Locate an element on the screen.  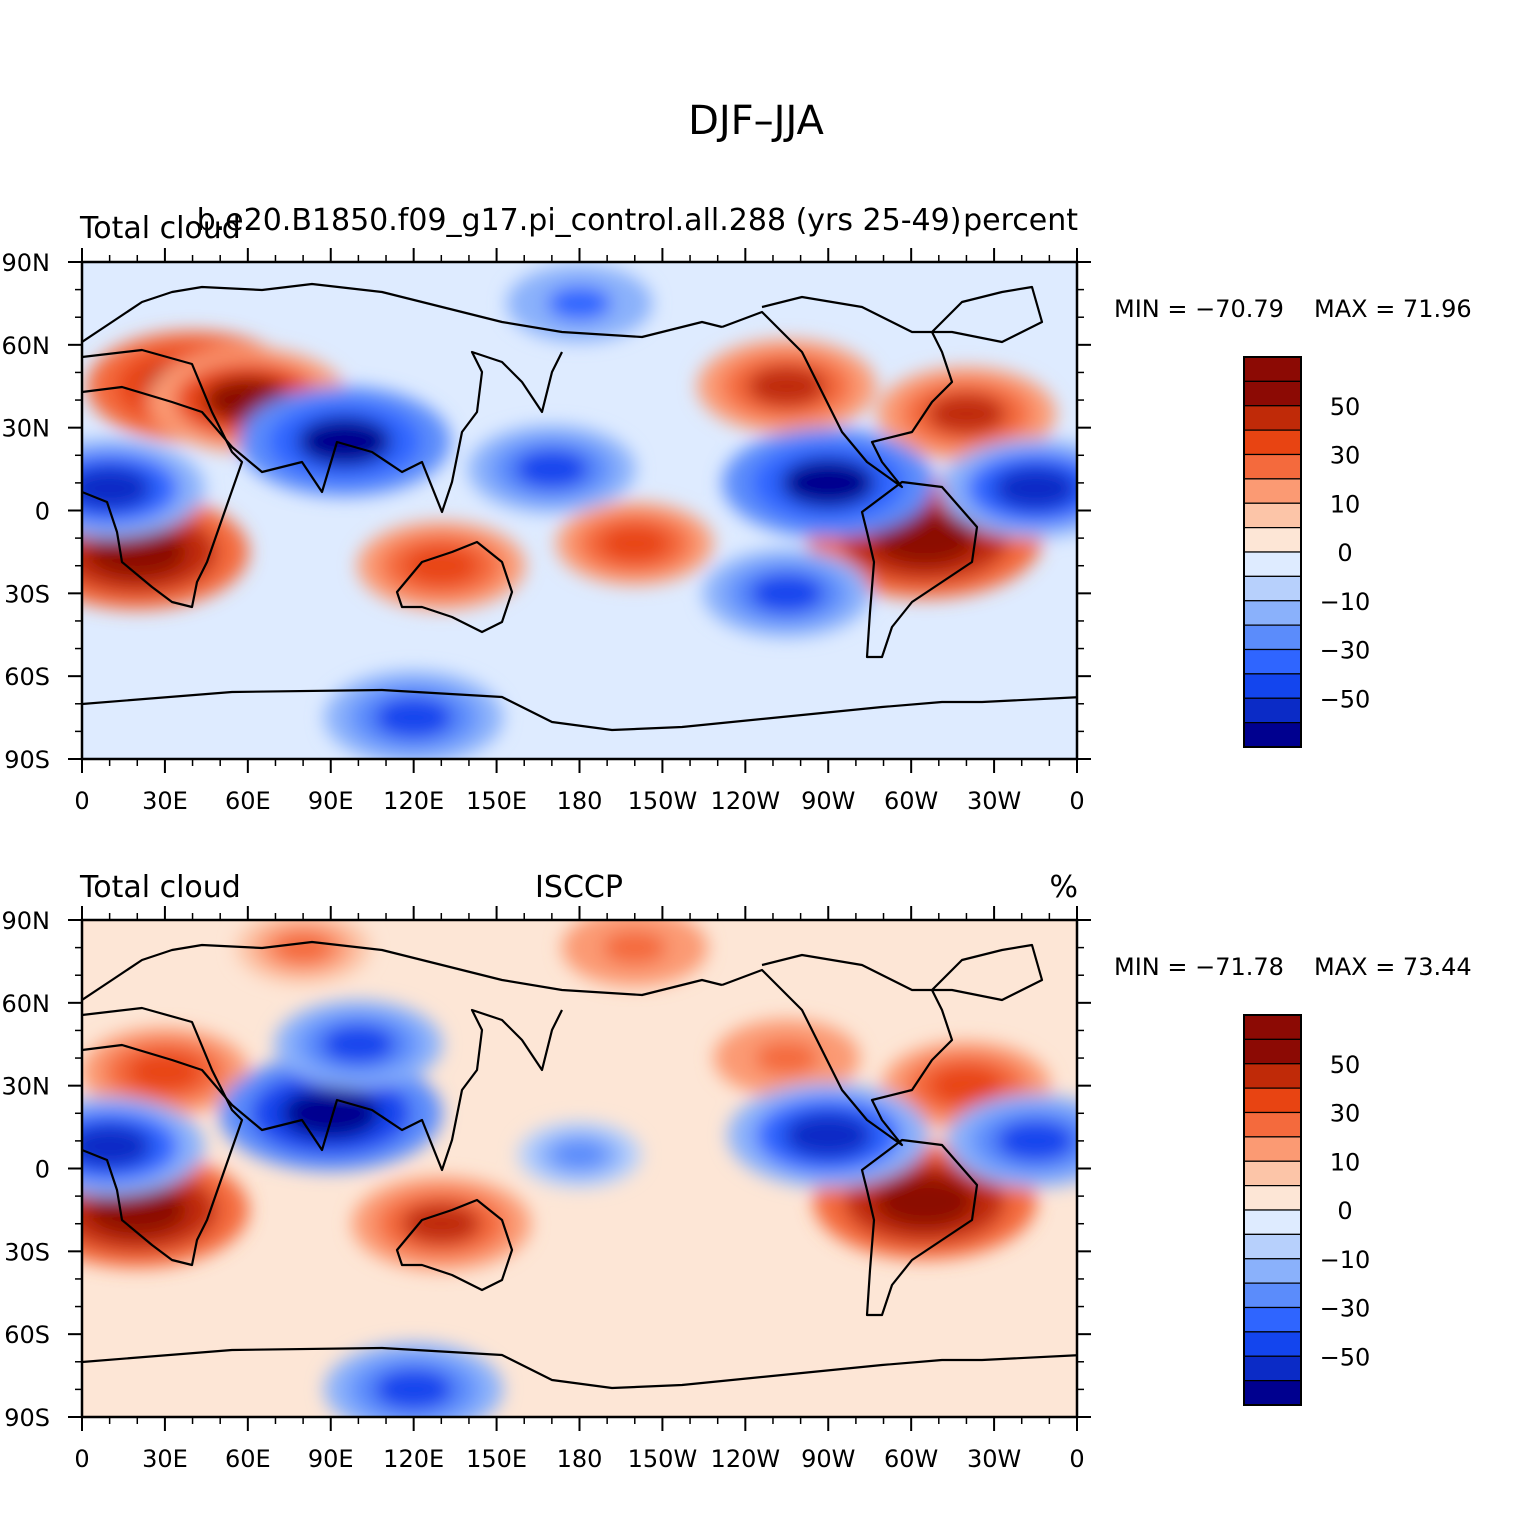
lon-tick-label: 120W is located at coordinates (746, 1459).